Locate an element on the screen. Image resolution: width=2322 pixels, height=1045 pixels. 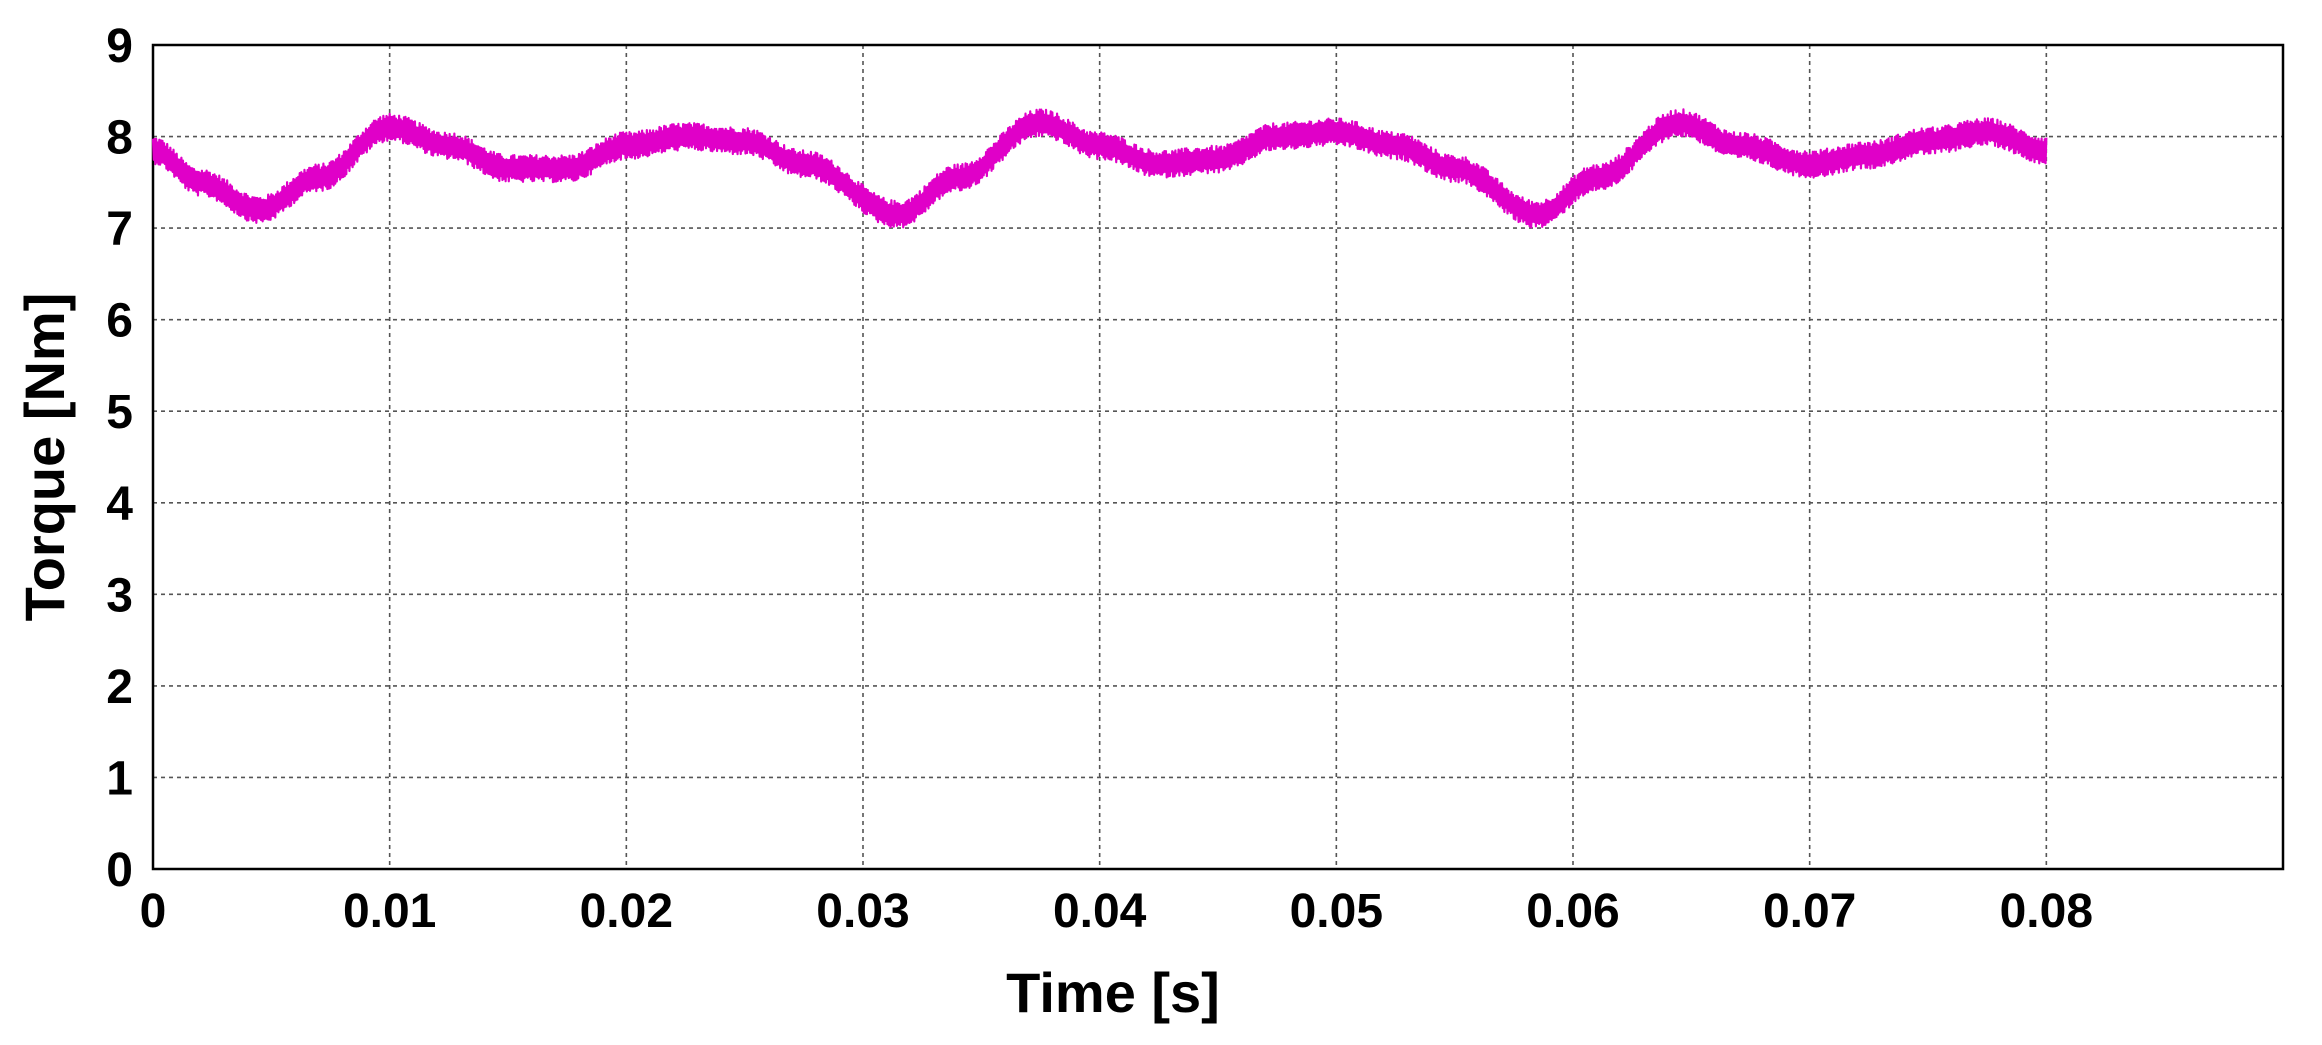
x-tick-label: 0.07 is located at coordinates (1809, 911).